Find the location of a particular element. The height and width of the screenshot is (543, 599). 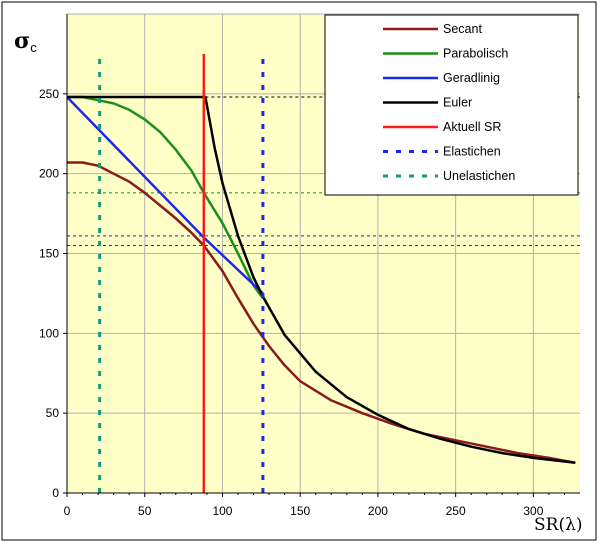

y-tick-label: 150 is located at coordinates (49, 254).